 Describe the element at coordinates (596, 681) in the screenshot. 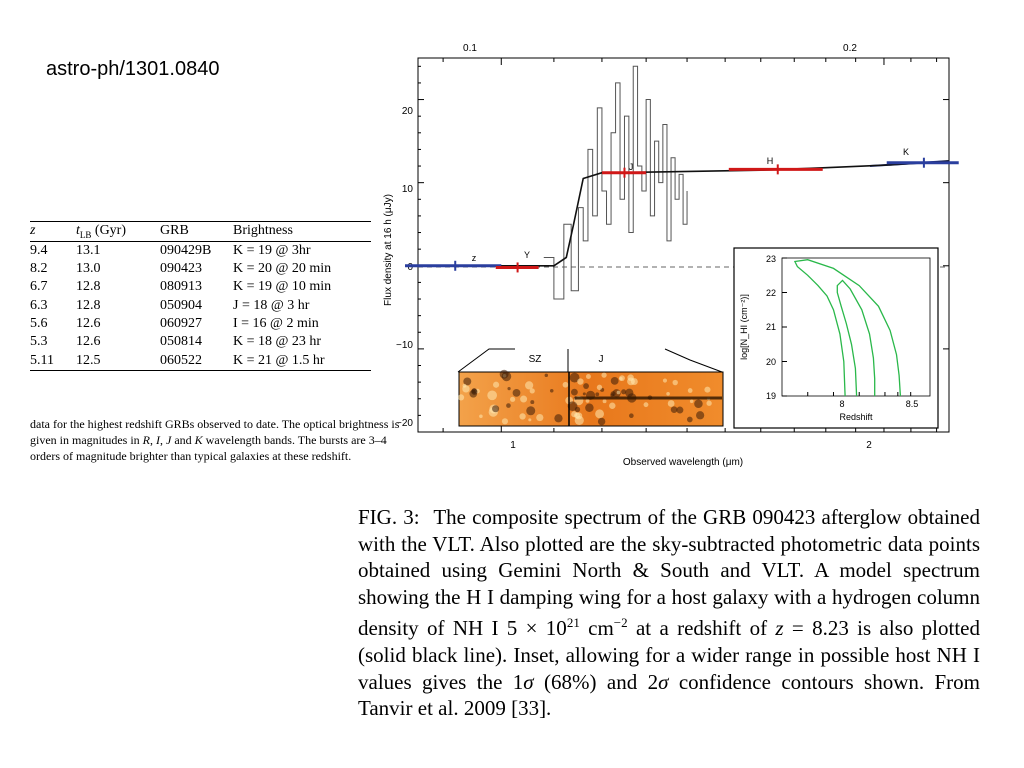

I see `figcap-text-5: (68%) and 2` at that location.